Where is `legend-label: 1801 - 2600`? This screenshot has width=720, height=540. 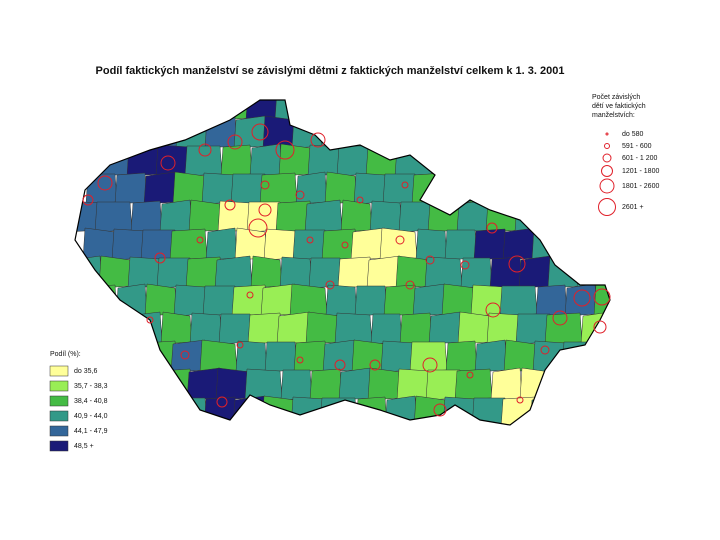 legend-label: 1801 - 2600 is located at coordinates (640, 186).